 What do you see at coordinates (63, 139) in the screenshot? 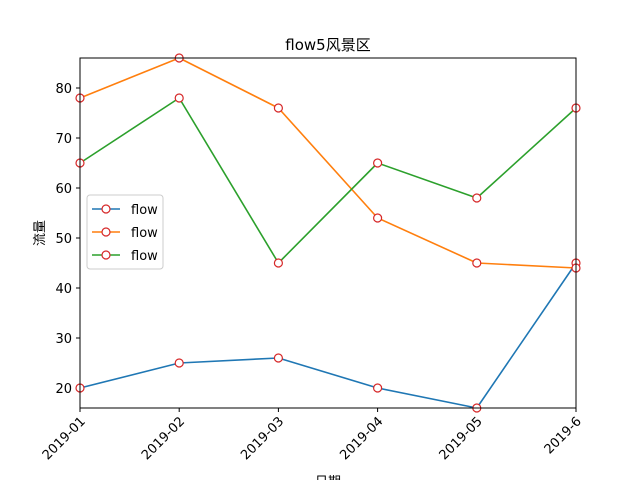
I see `y-tick-label: 70` at bounding box center [63, 139].